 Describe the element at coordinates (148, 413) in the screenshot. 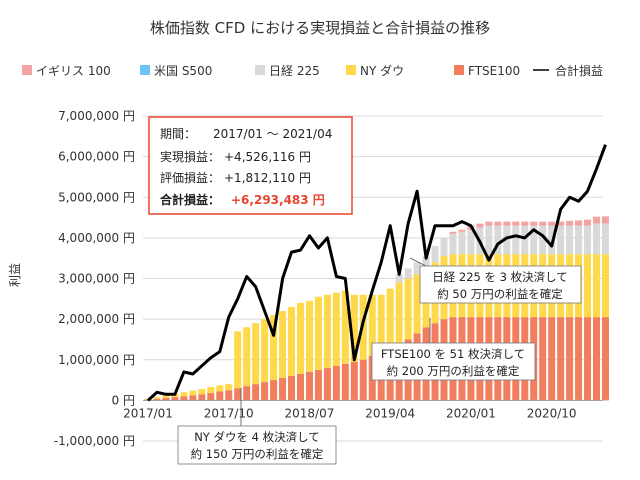

I see `x-tick-label: 2017/01` at that location.